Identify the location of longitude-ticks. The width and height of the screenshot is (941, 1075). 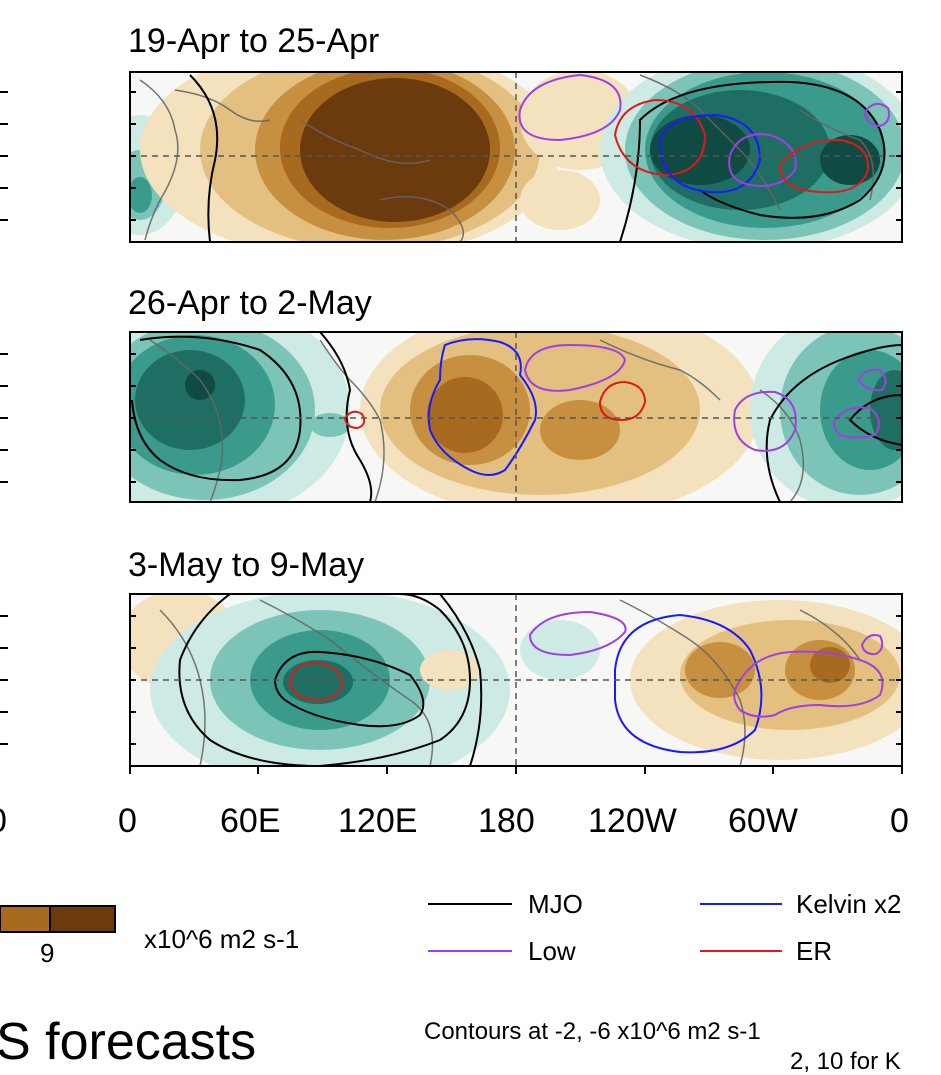
(516, 770).